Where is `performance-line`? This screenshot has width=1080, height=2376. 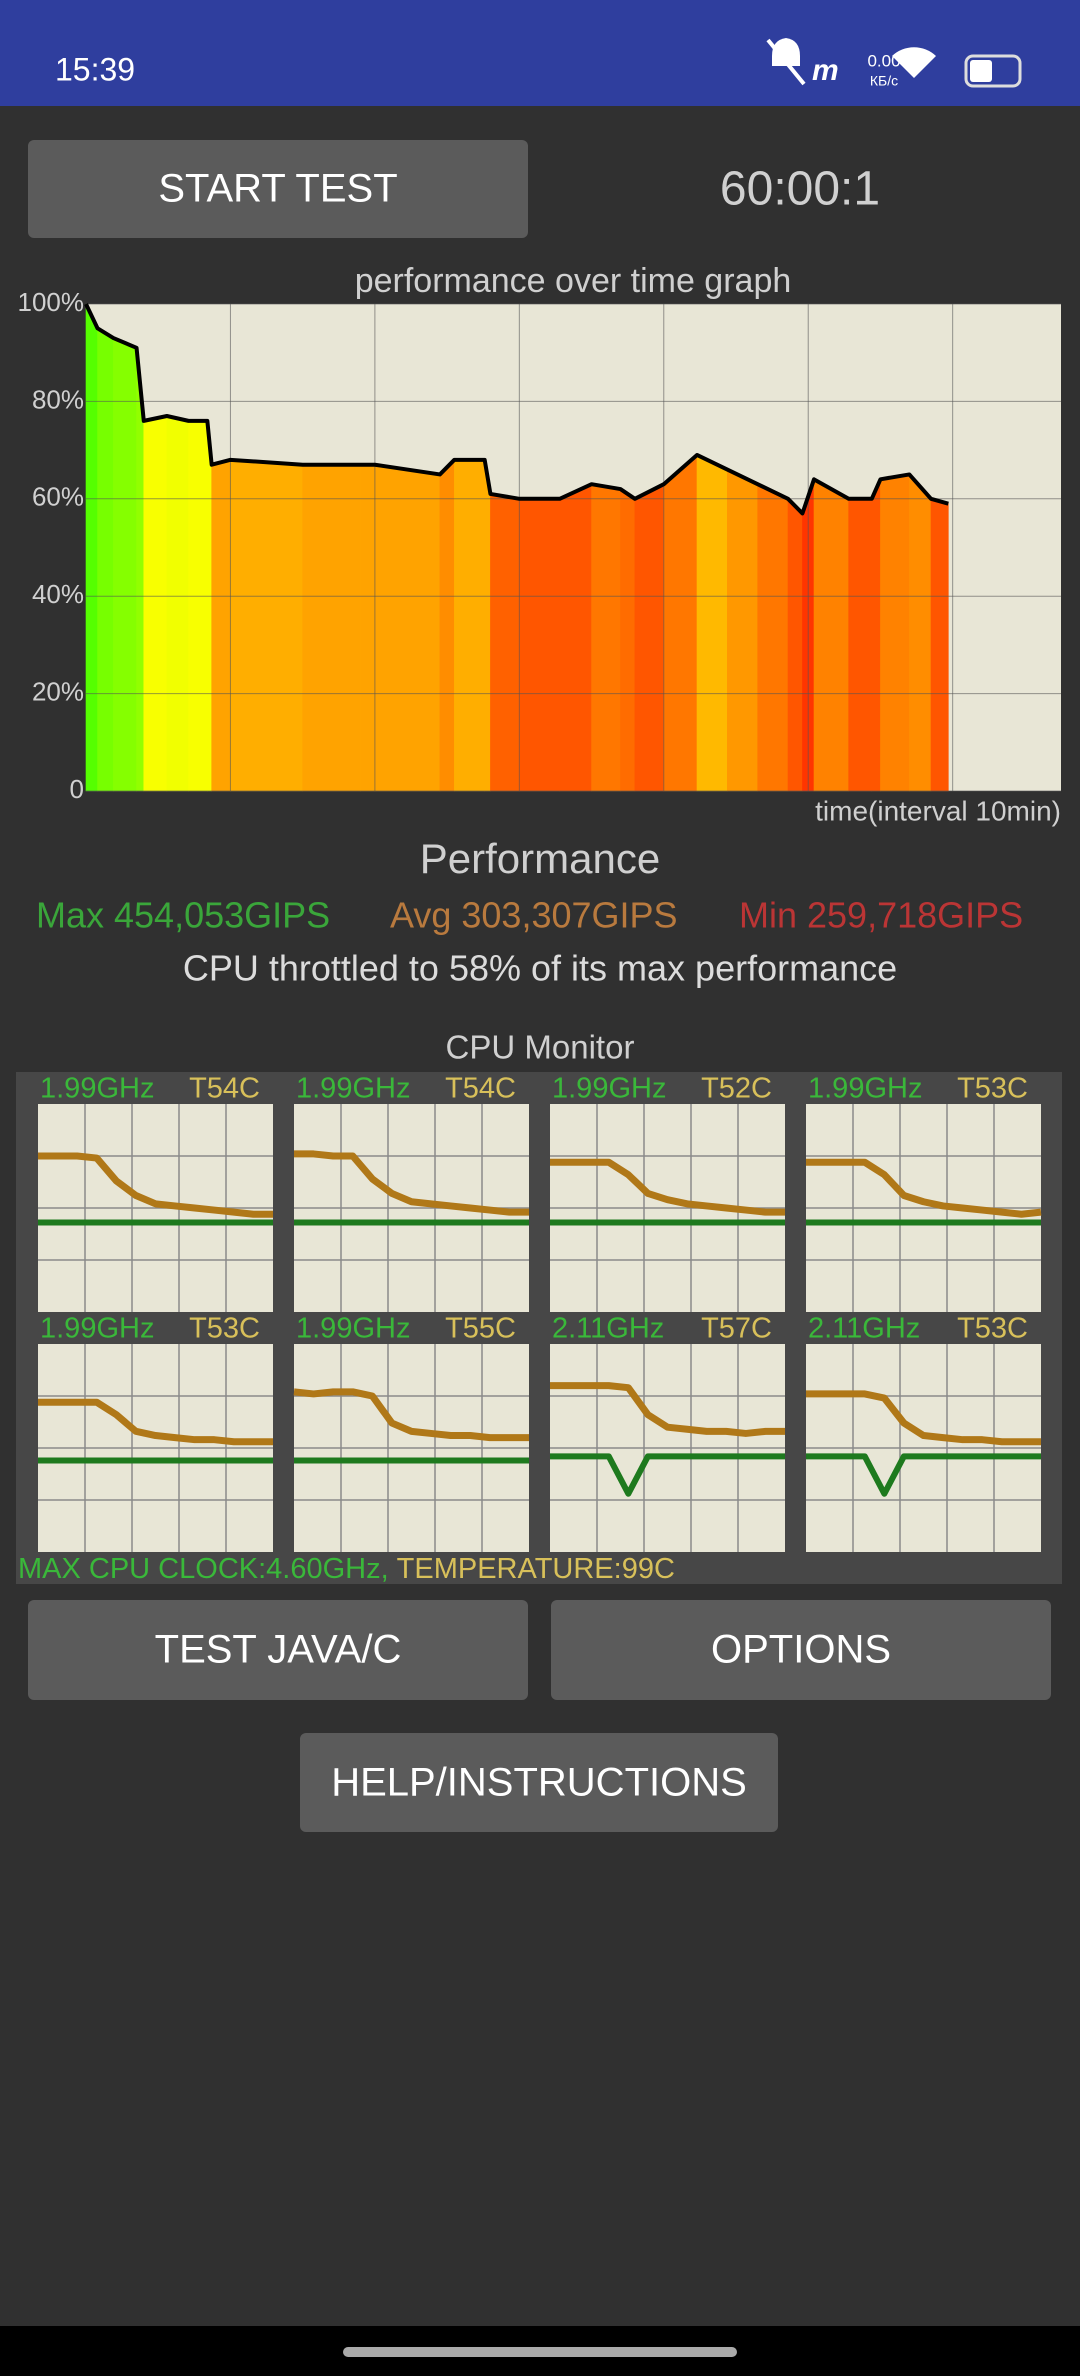
performance-line is located at coordinates (516, 409).